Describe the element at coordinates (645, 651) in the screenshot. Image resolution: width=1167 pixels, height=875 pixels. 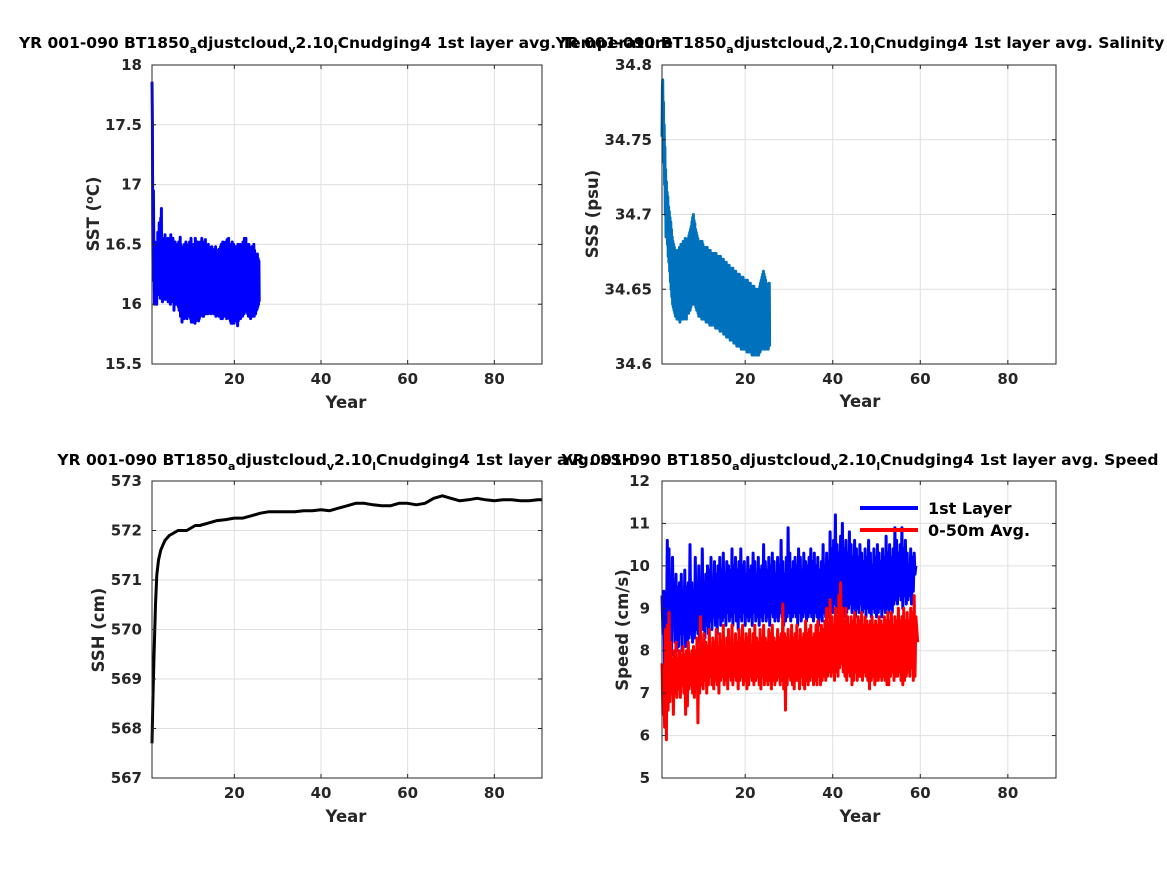
I see `speed-y-tick-label: 8` at that location.